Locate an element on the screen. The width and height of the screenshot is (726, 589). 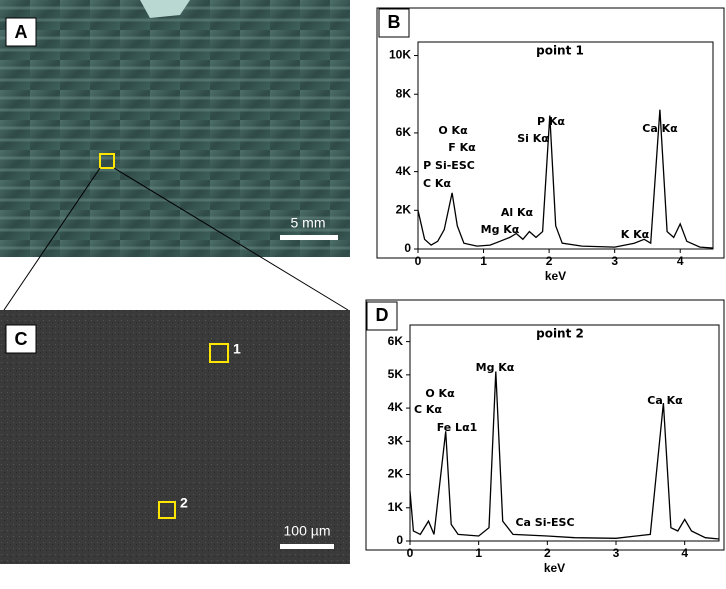
scale-text: 5 mm is located at coordinates (308, 223).